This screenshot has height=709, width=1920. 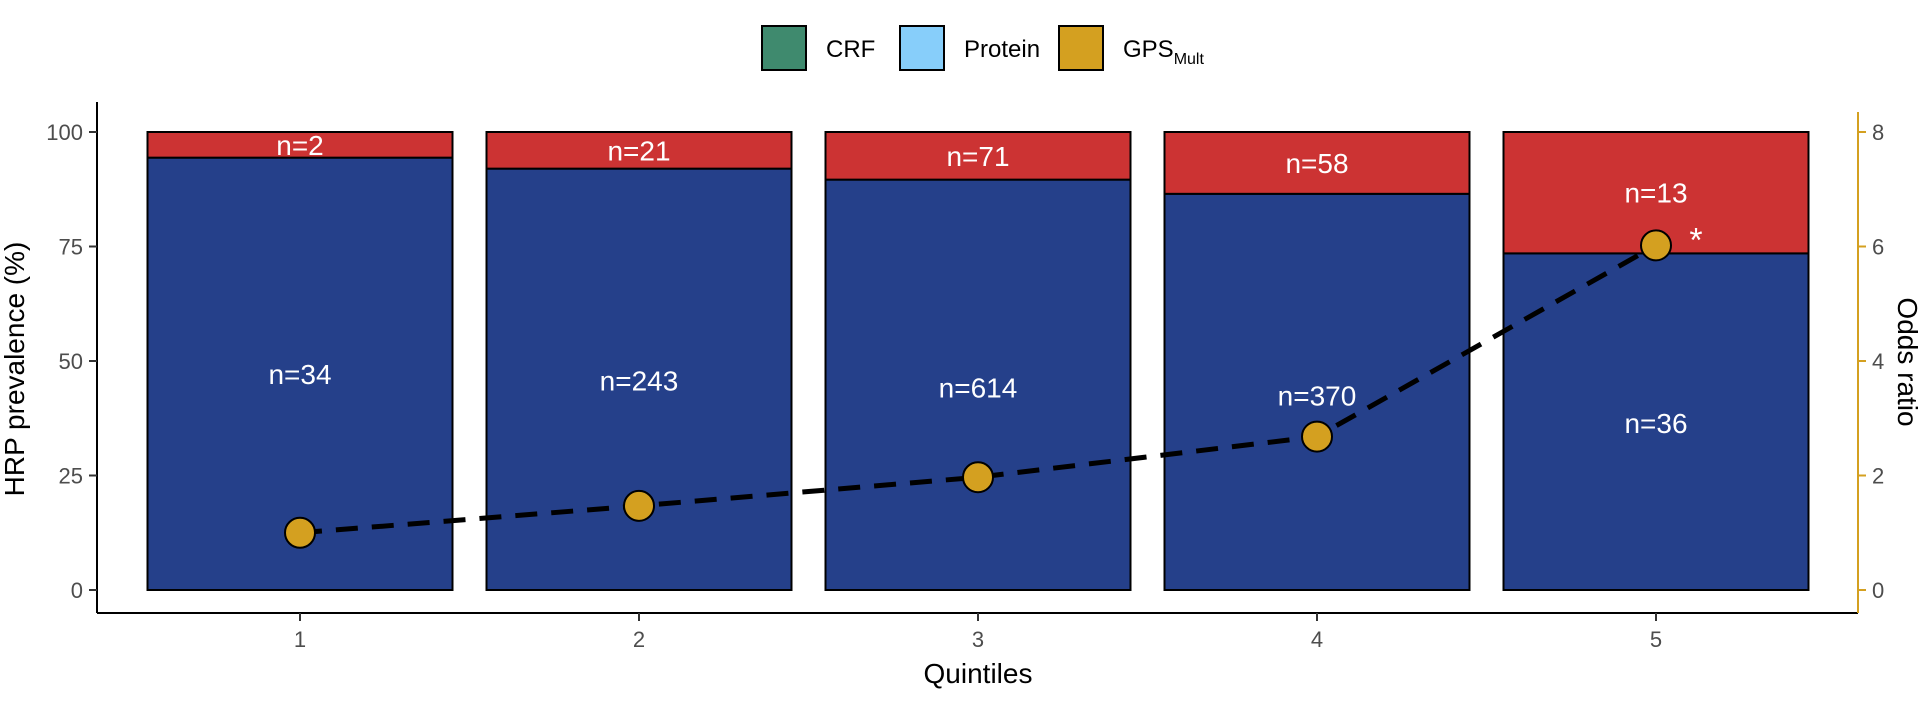 I want to click on y-tick-label: 50, so click(x=71, y=361).